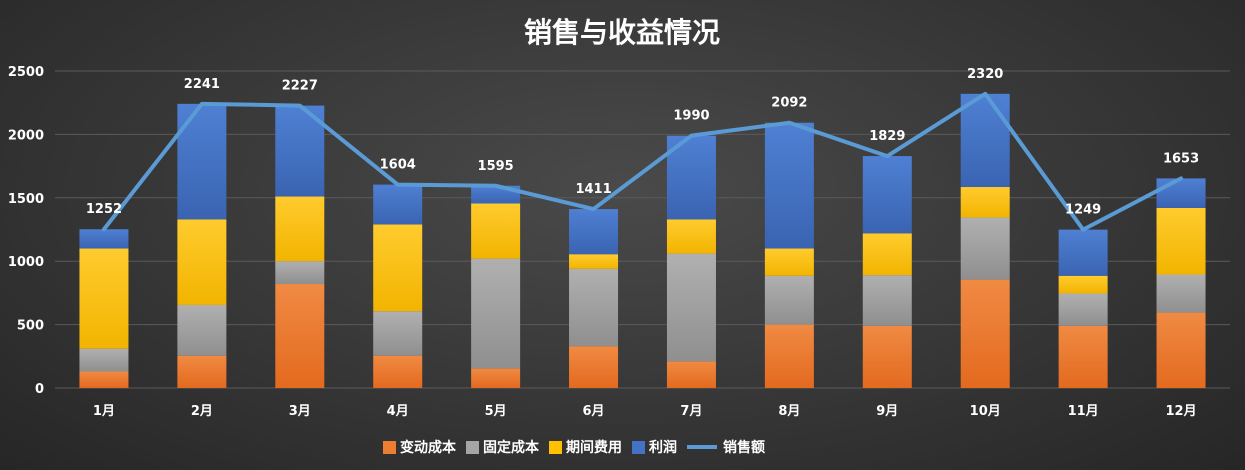 The height and width of the screenshot is (470, 1245). Describe the element at coordinates (887, 411) in the screenshot. I see `x-tick-label: 9月` at that location.